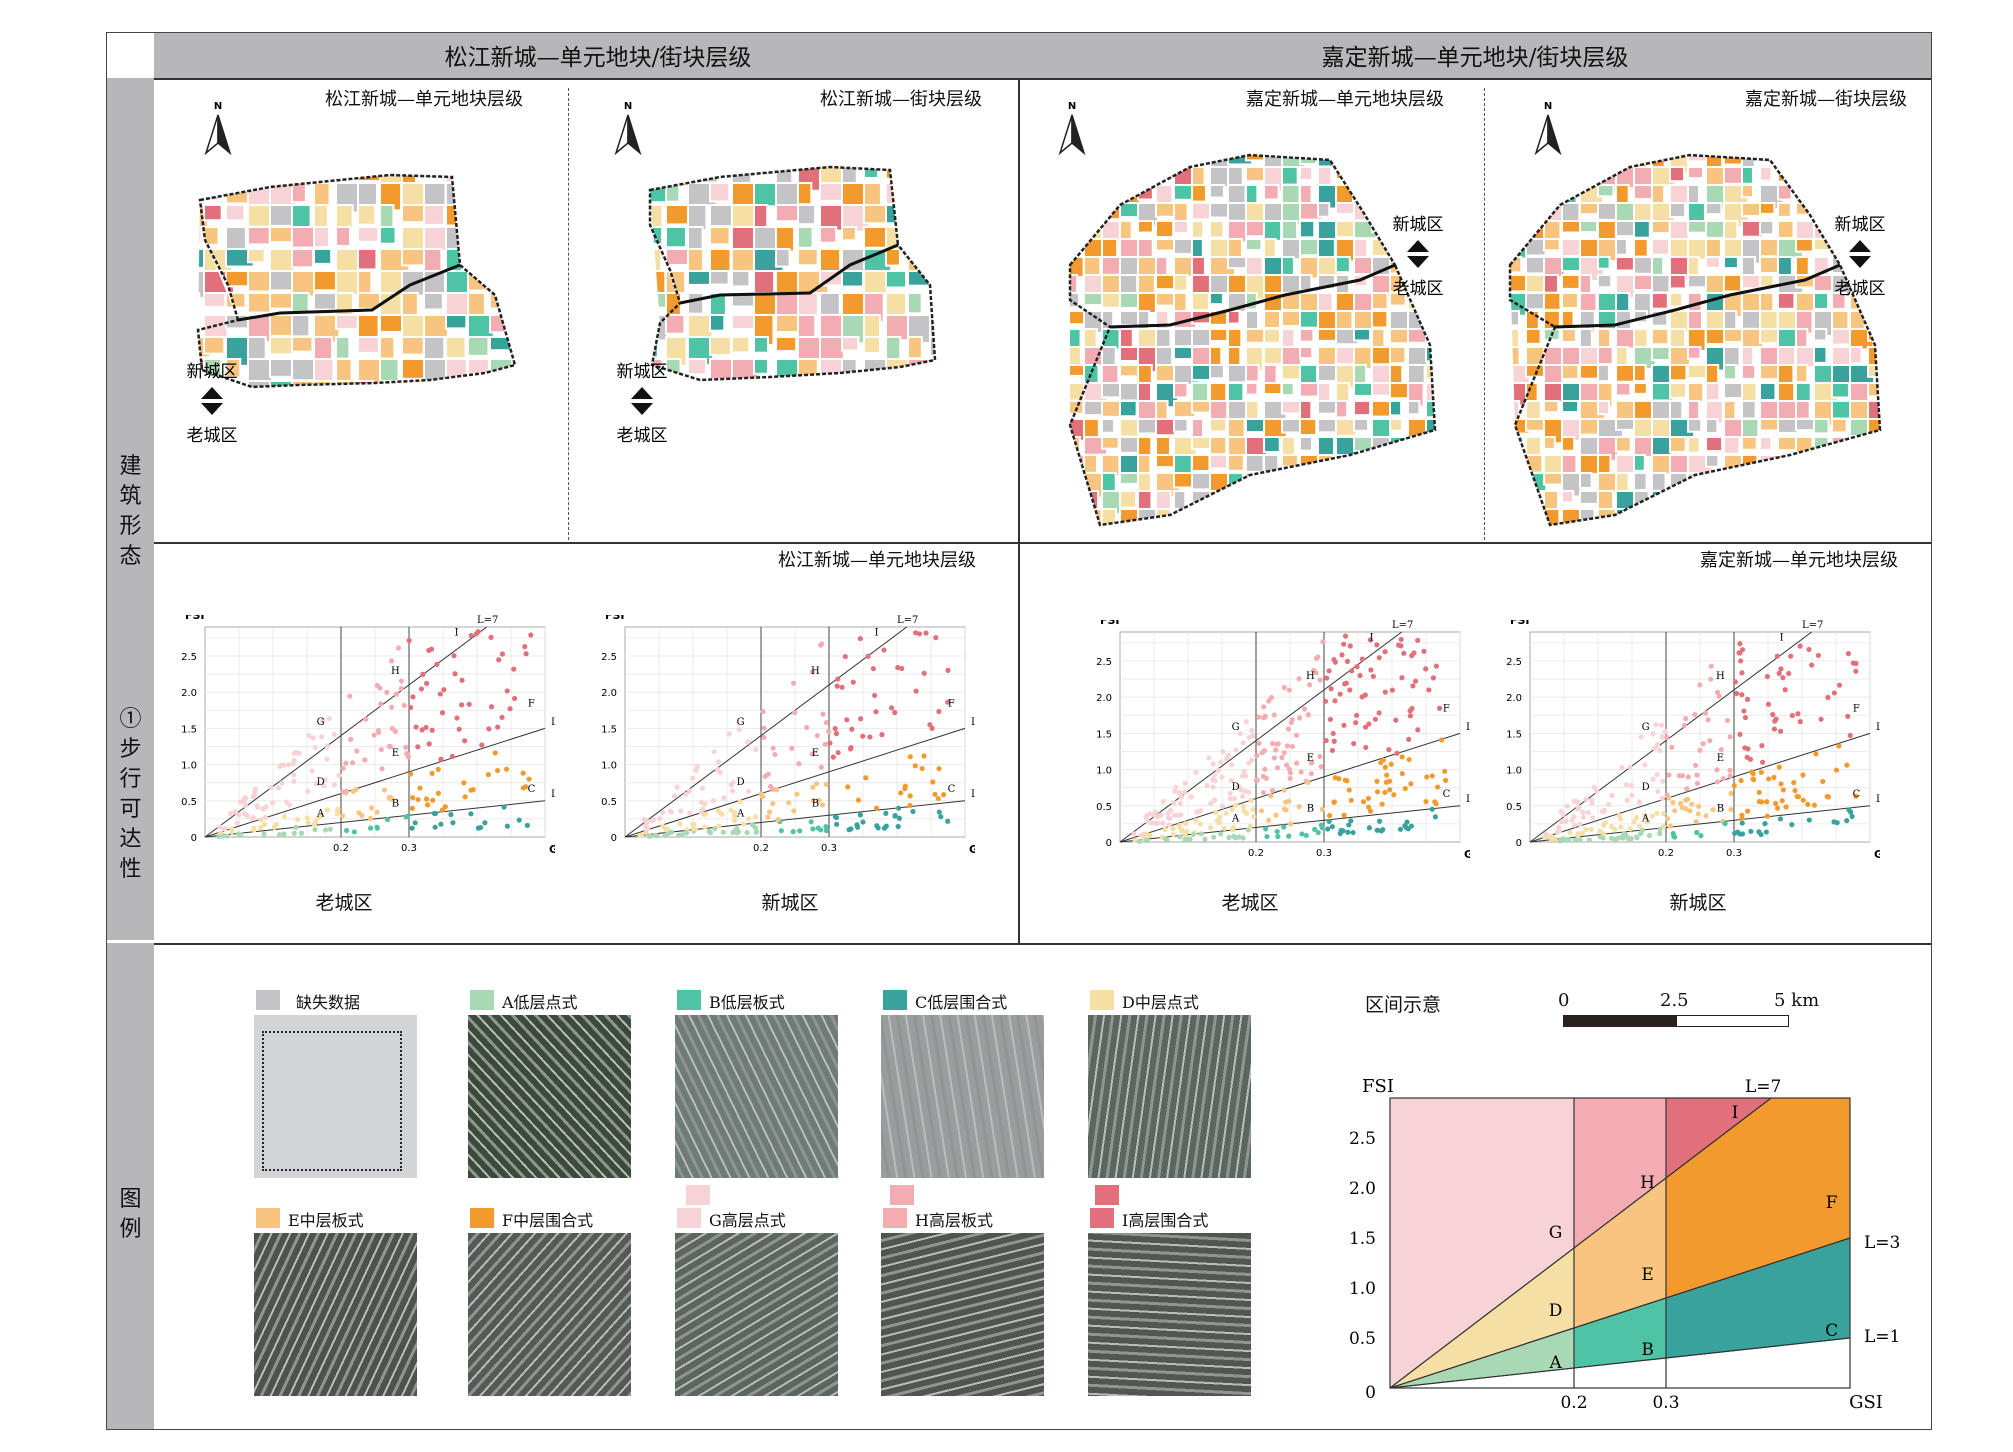 This screenshot has width=2013, height=1452. What do you see at coordinates (973, 722) in the screenshot?
I see `l3-label: L=3` at bounding box center [973, 722].